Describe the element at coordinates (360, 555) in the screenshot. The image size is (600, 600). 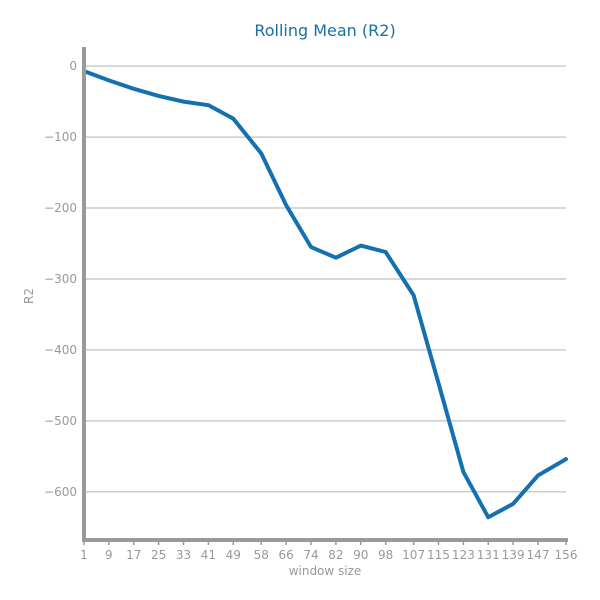
I see `x-tick-label: 90` at that location.